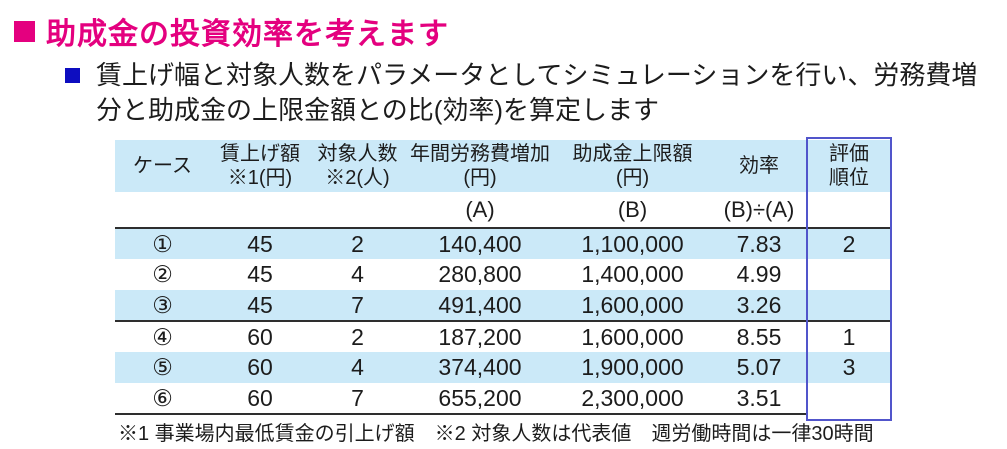  I want to click on cell-annual-labor-cost: 140,400, so click(480, 243).